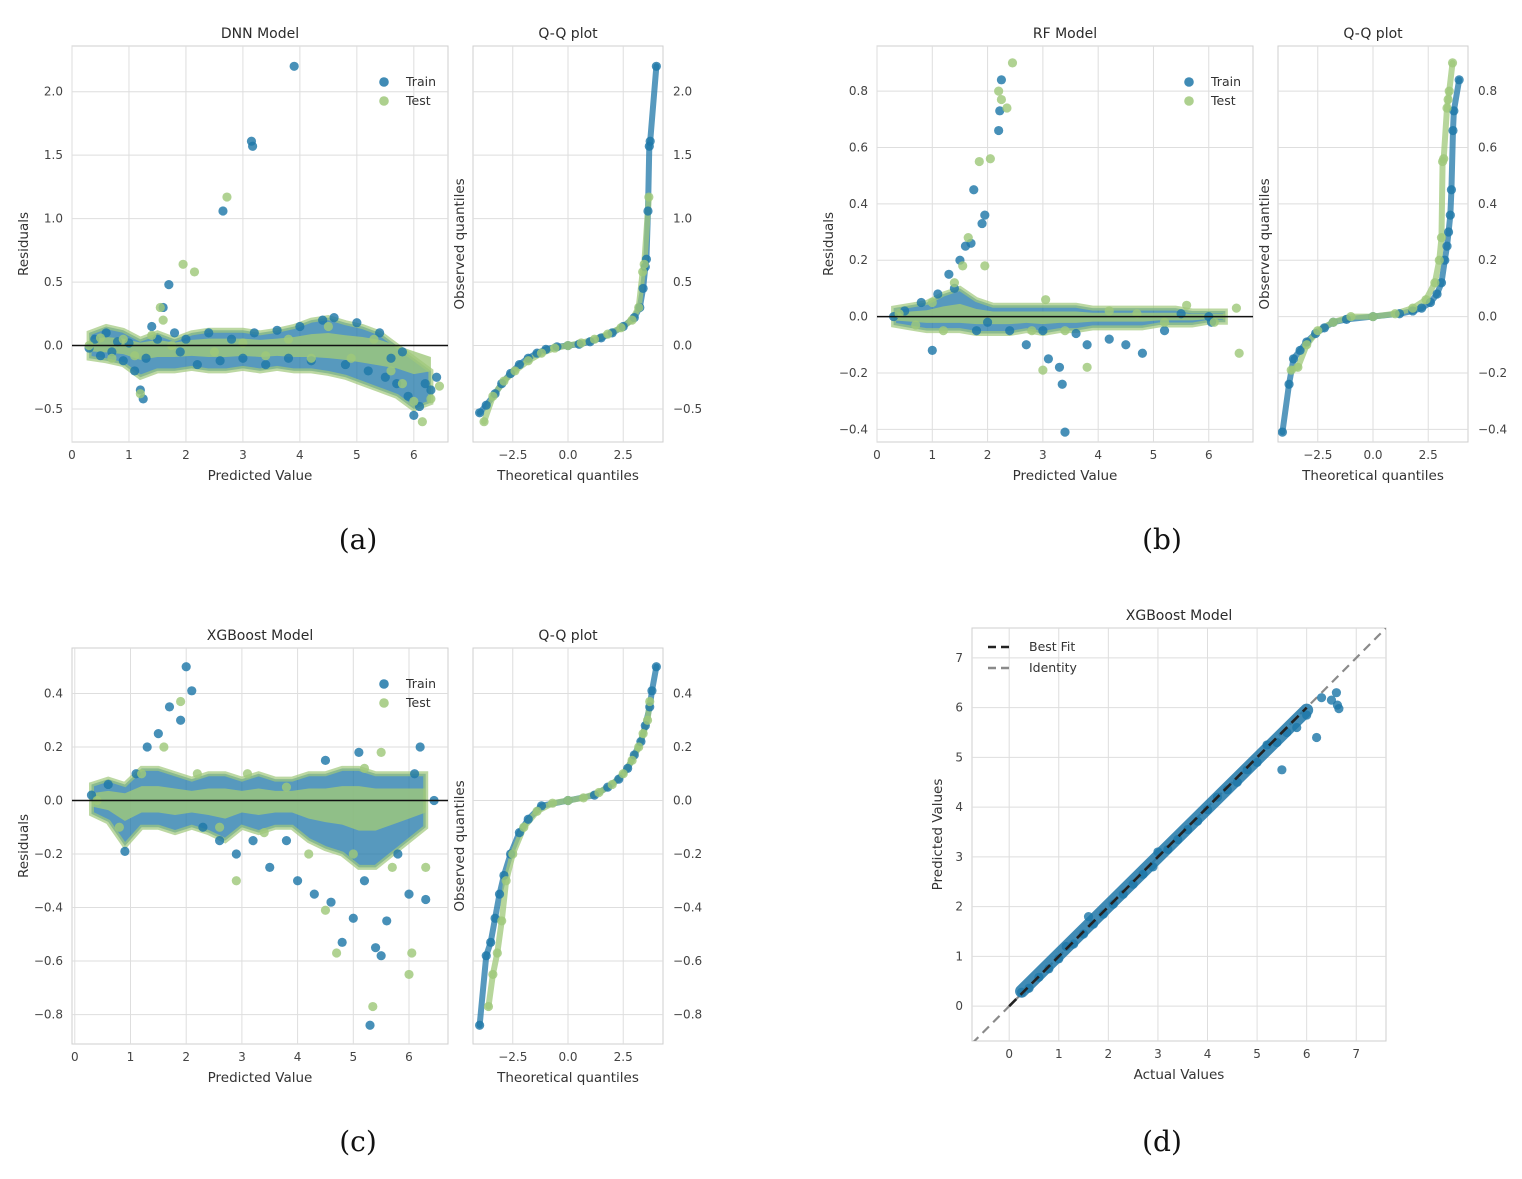  I want to click on x-tick-label: 0.0, so click(567, 455).